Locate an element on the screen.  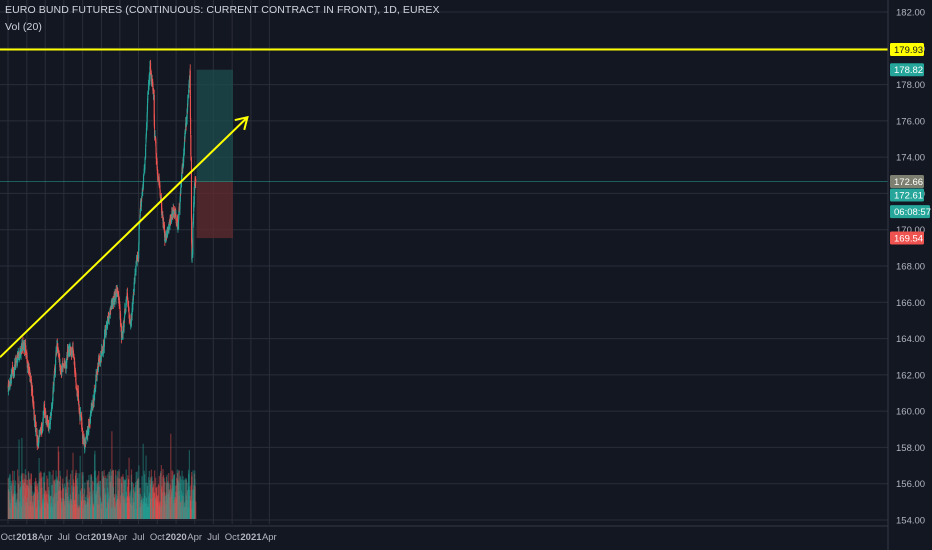
loss-zone is located at coordinates (214, 210).